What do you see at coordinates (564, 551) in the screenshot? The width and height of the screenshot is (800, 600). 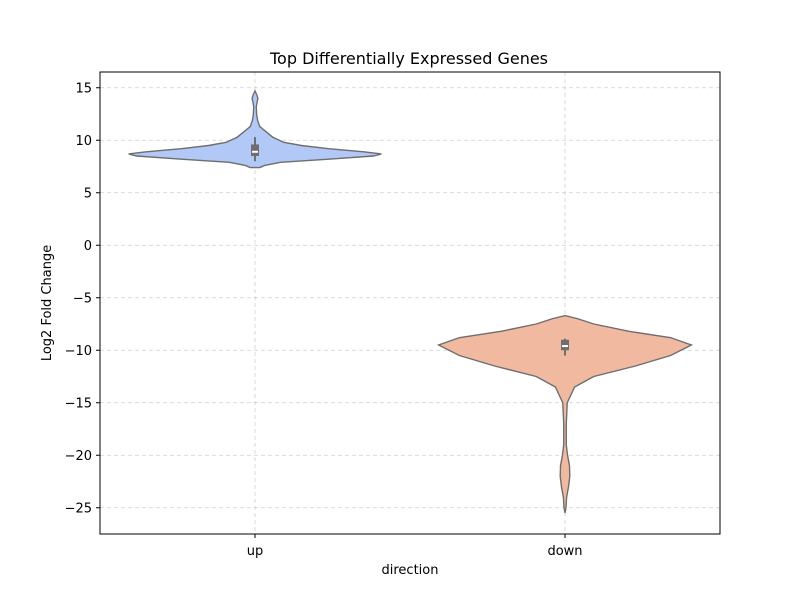 I see `x-tick-label-down: down` at bounding box center [564, 551].